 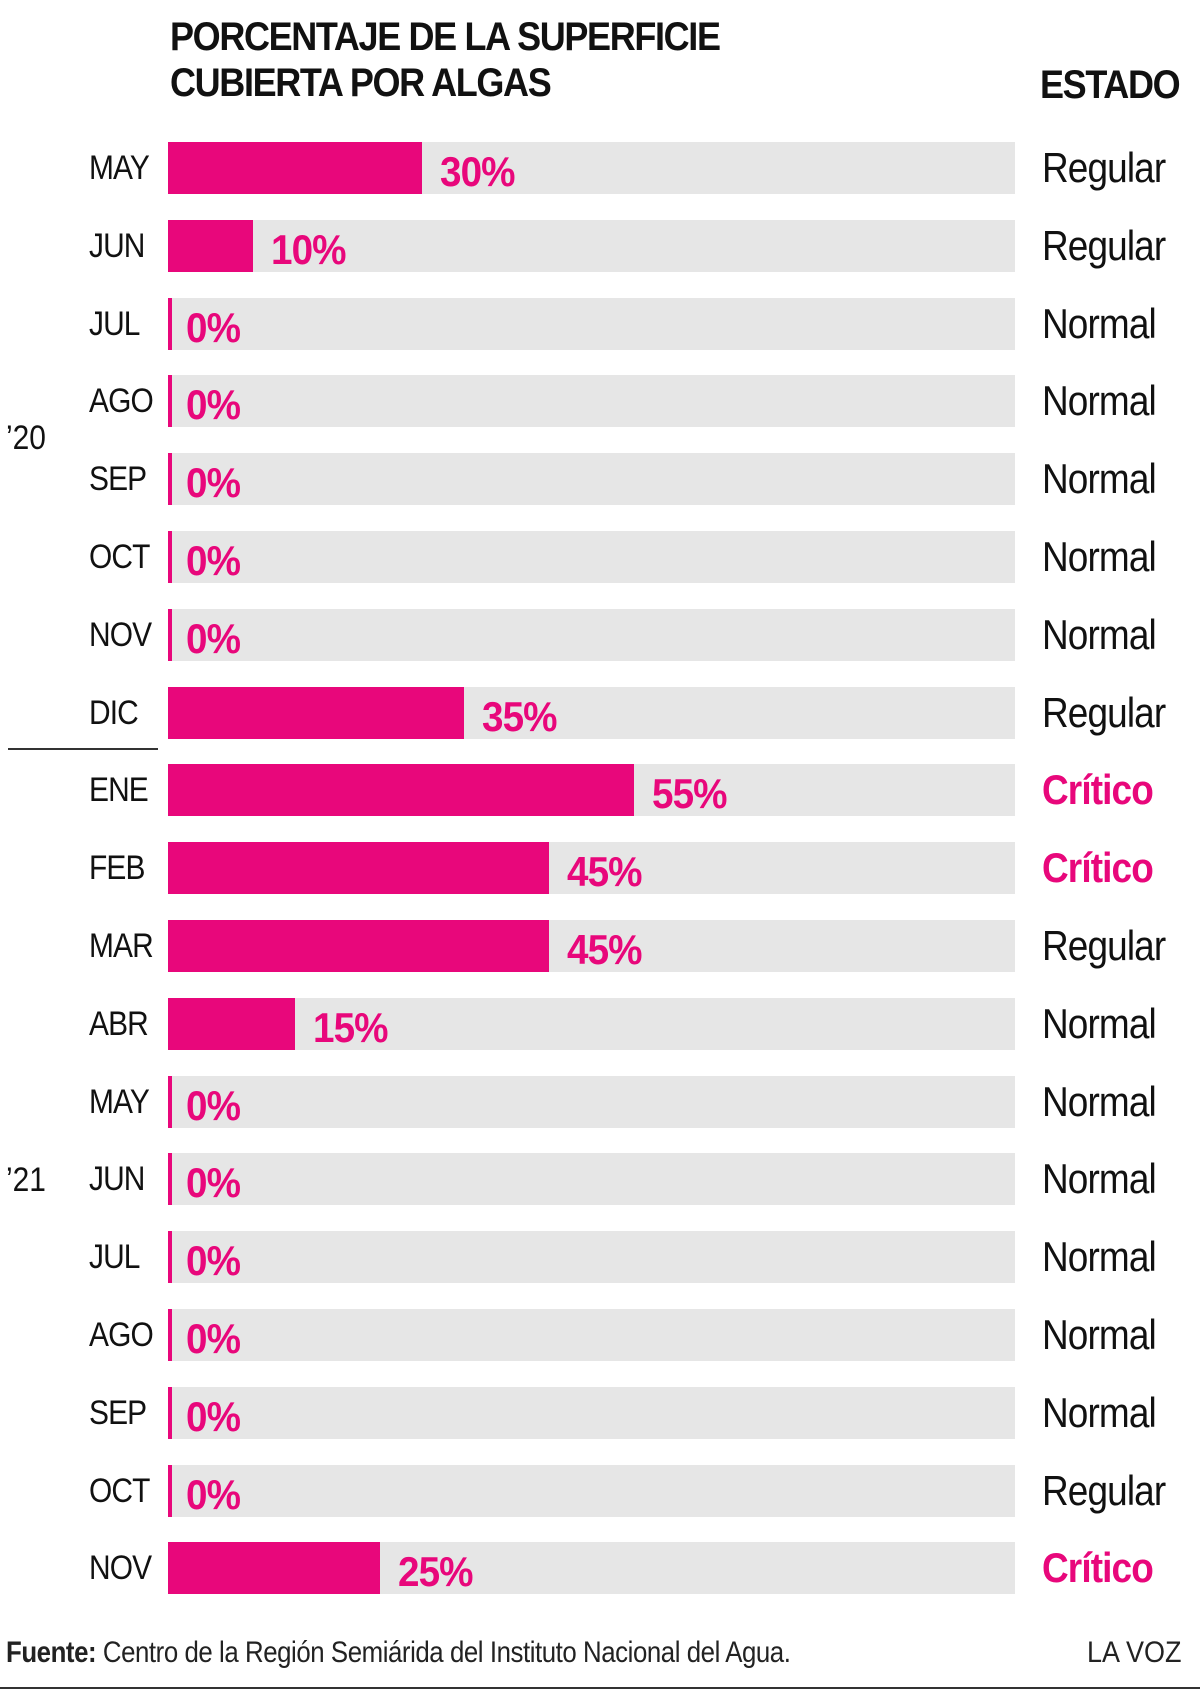 I want to click on bar-row: OCT 0% Normal, so click(x=600, y=557).